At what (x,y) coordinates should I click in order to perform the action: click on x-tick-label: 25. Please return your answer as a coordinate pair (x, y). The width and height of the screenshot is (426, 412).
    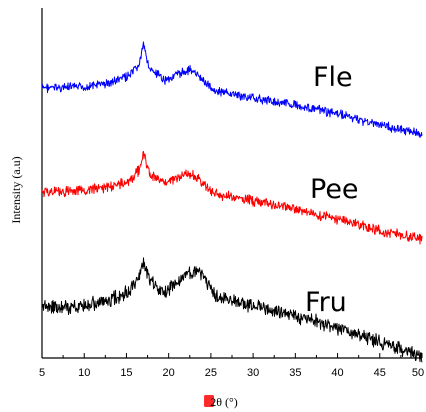
    Looking at the image, I should click on (211, 373).